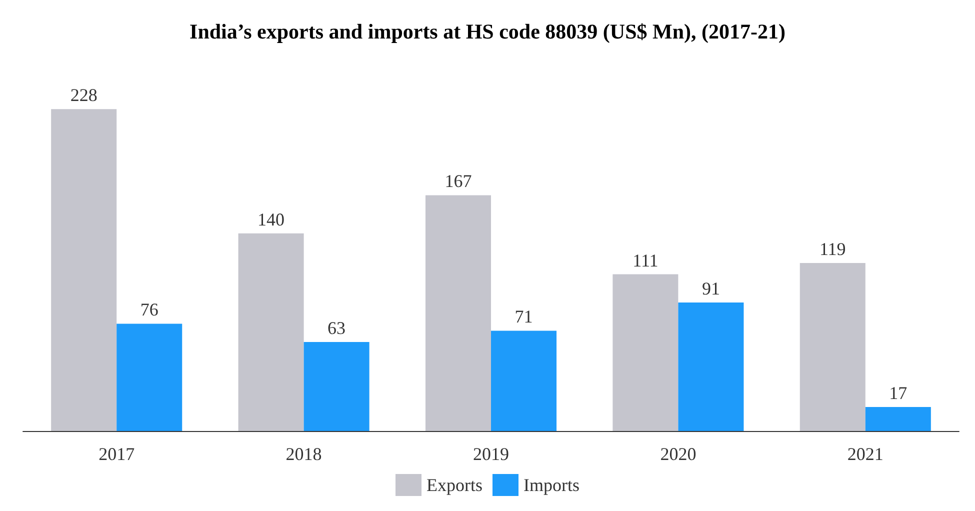 The height and width of the screenshot is (511, 975). Describe the element at coordinates (337, 328) in the screenshot. I see `data-label: 63` at that location.